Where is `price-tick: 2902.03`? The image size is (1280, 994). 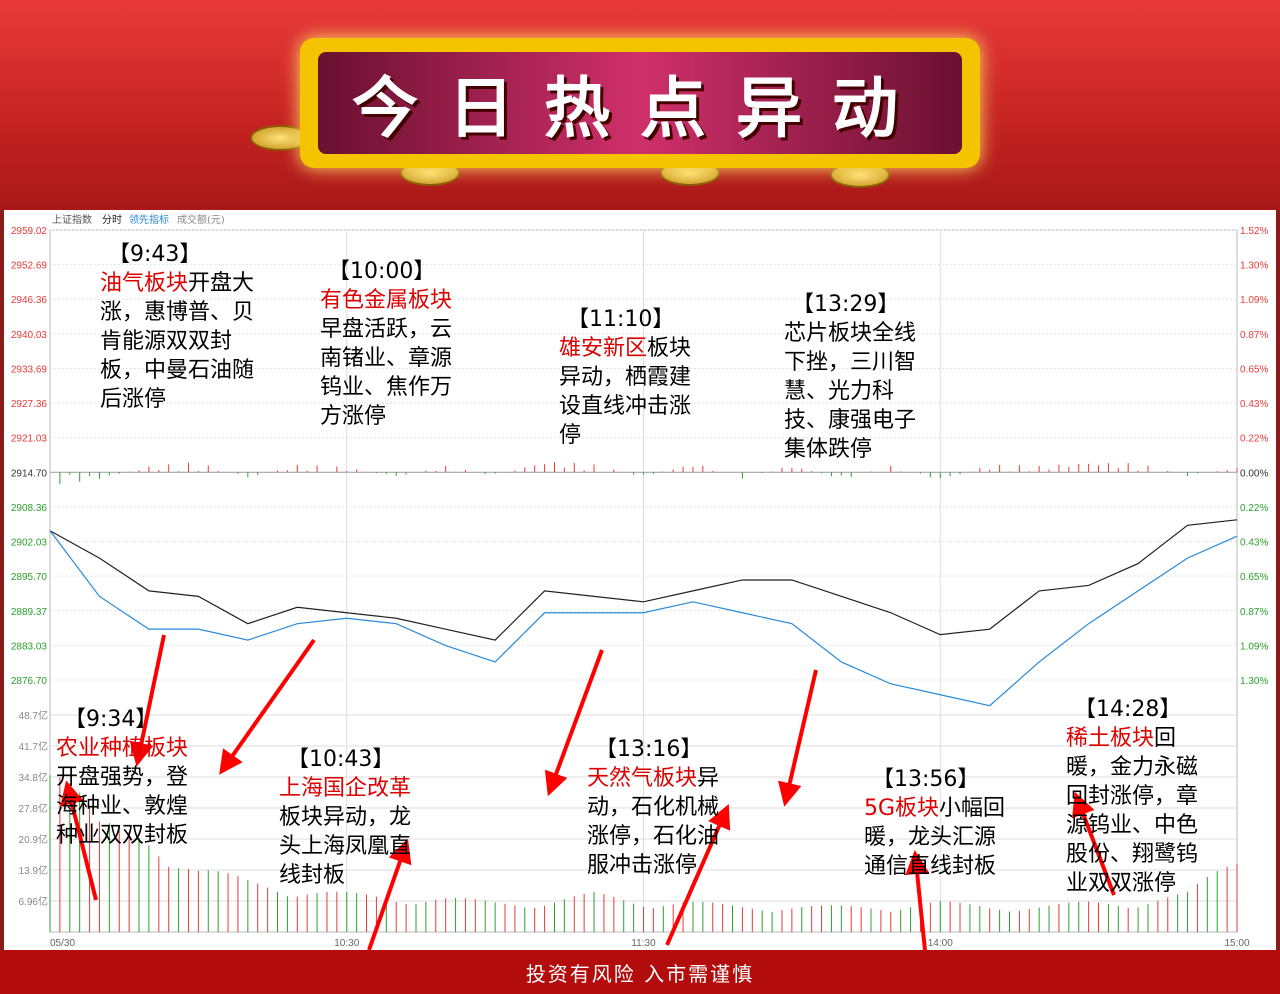 price-tick: 2902.03 is located at coordinates (29, 543).